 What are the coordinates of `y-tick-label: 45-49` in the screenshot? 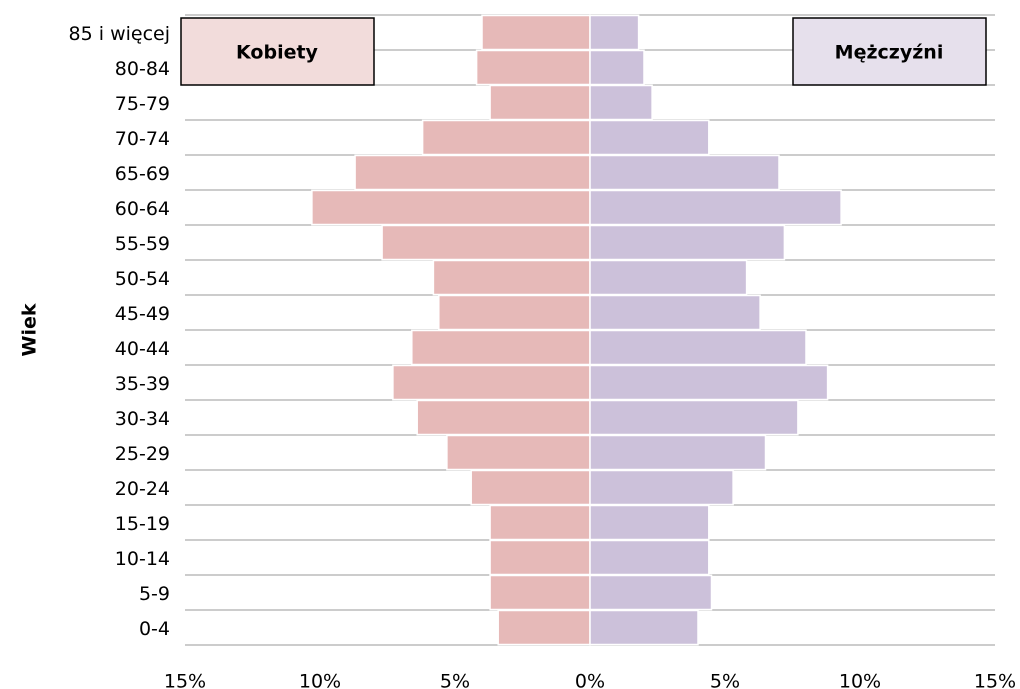 It's located at (142, 314).